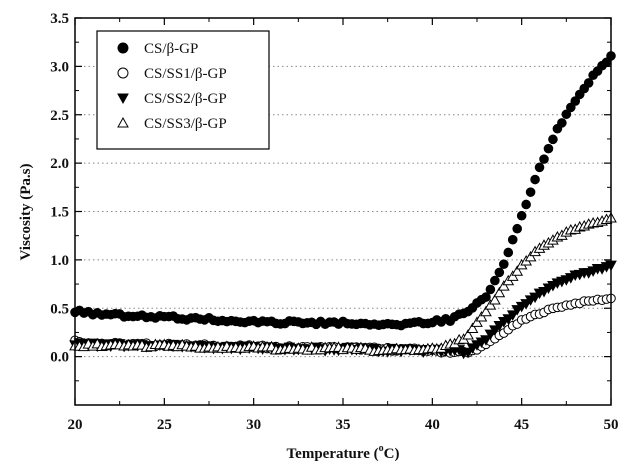 The image size is (621, 465). What do you see at coordinates (333, 454) in the screenshot?
I see `x-axis-title-main: Temperature (` at bounding box center [333, 454].